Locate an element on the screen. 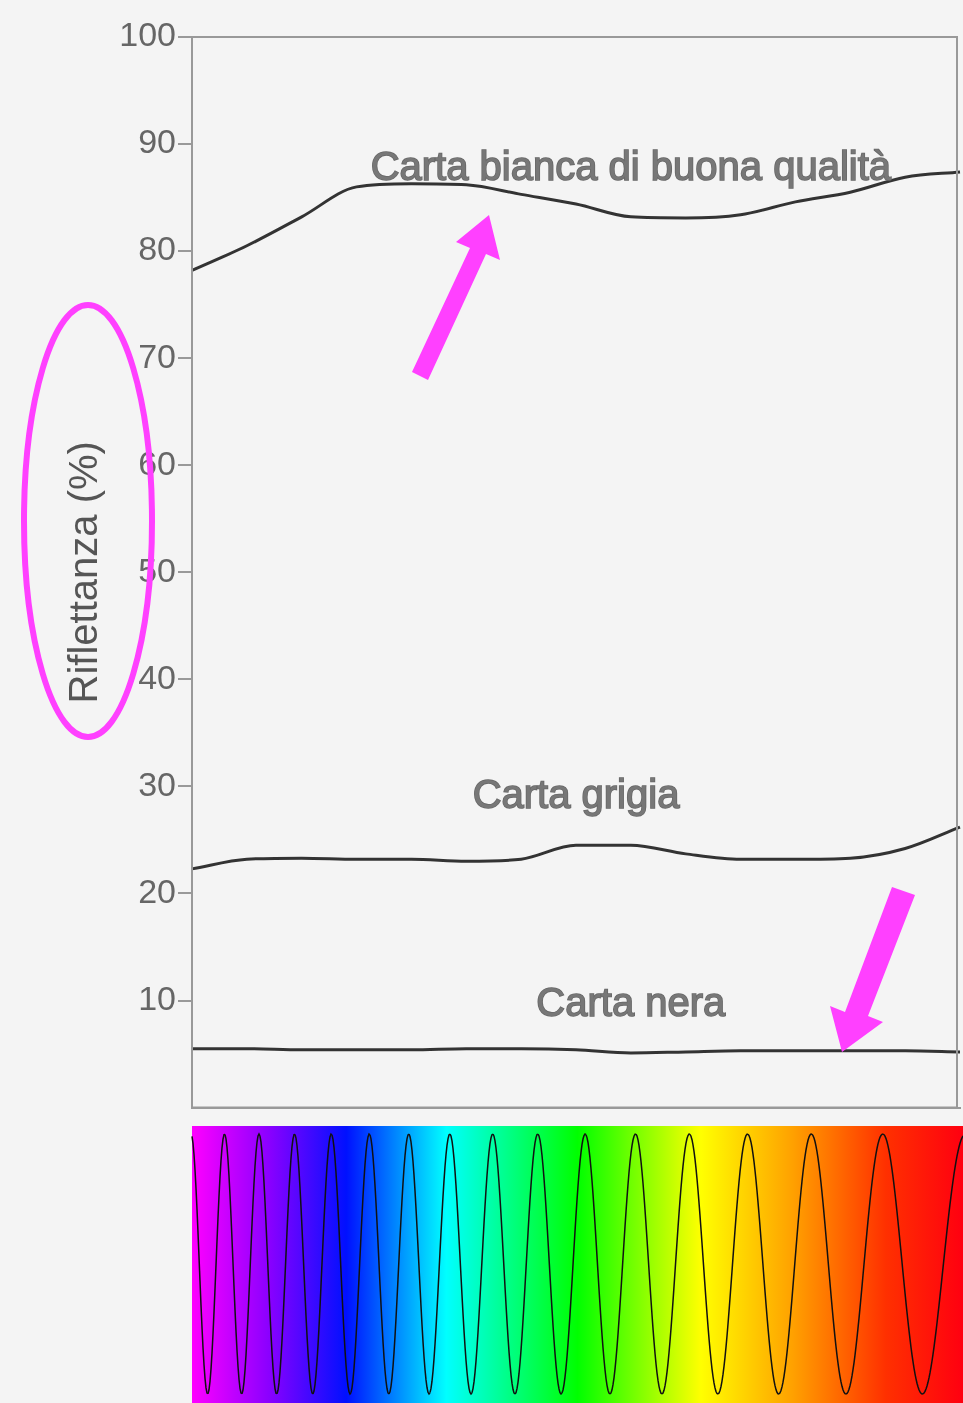  series-label: Carta bianca di buona qualità is located at coordinates (631, 165).